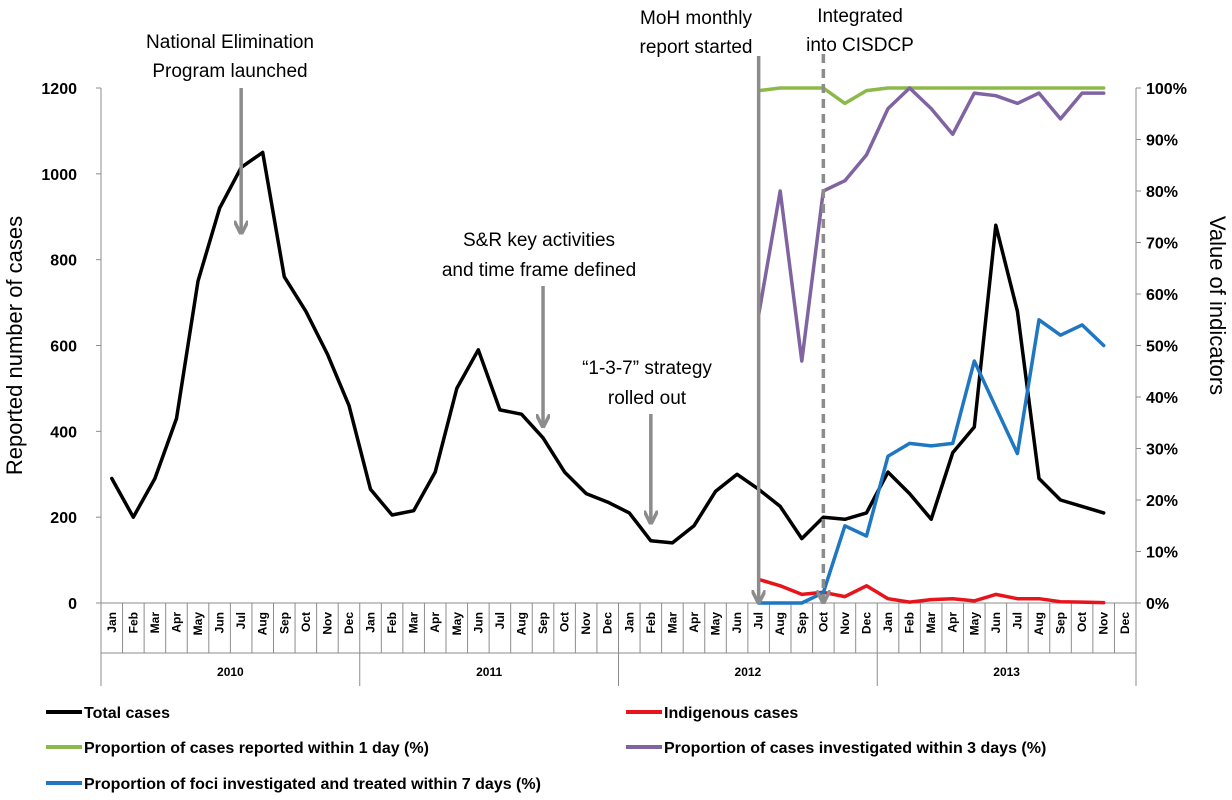 Image resolution: width=1232 pixels, height=800 pixels. Describe the element at coordinates (72, 604) in the screenshot. I see `left-tick-label: 0` at that location.